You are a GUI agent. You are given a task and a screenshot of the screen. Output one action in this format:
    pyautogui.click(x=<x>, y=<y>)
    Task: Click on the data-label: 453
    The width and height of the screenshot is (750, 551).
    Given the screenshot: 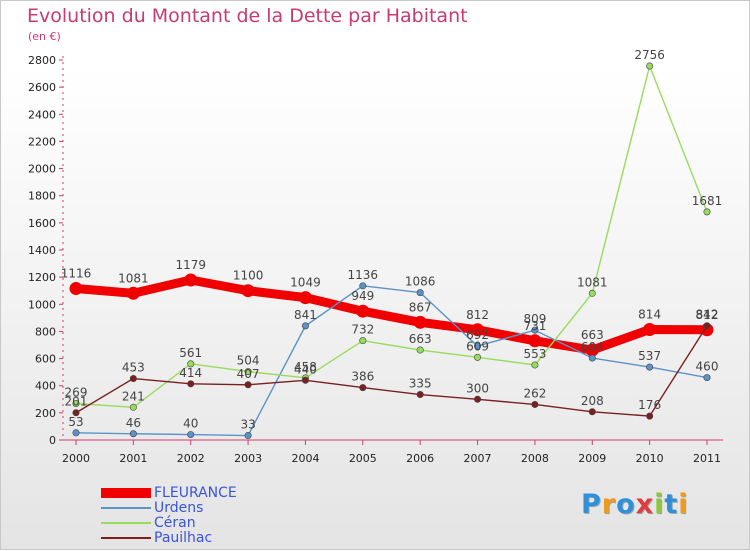 What is the action you would take?
    pyautogui.click(x=133, y=368)
    